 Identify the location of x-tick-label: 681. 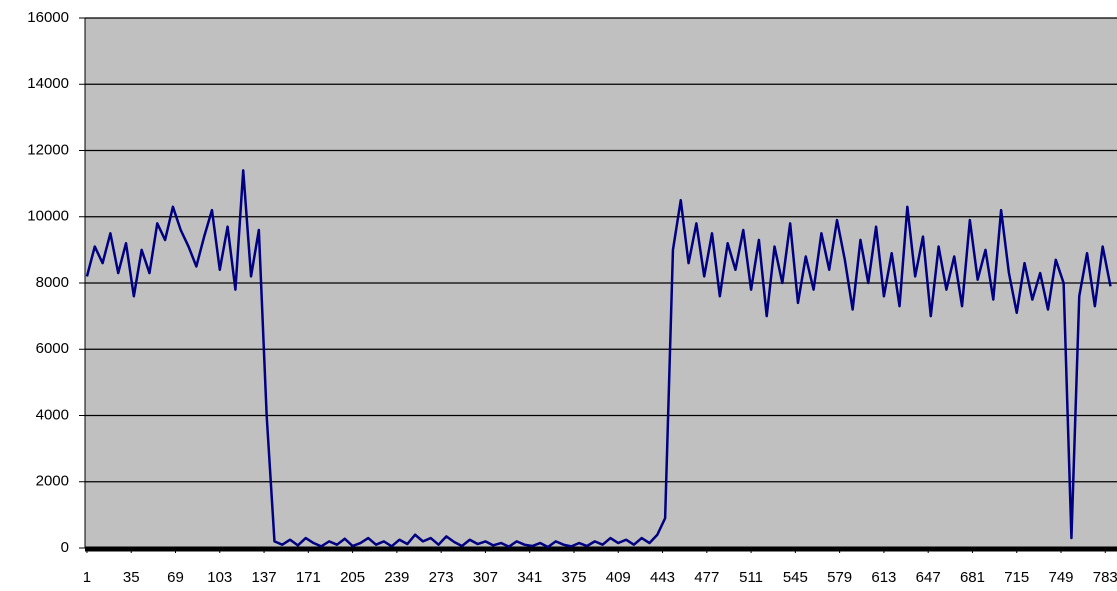
(972, 577).